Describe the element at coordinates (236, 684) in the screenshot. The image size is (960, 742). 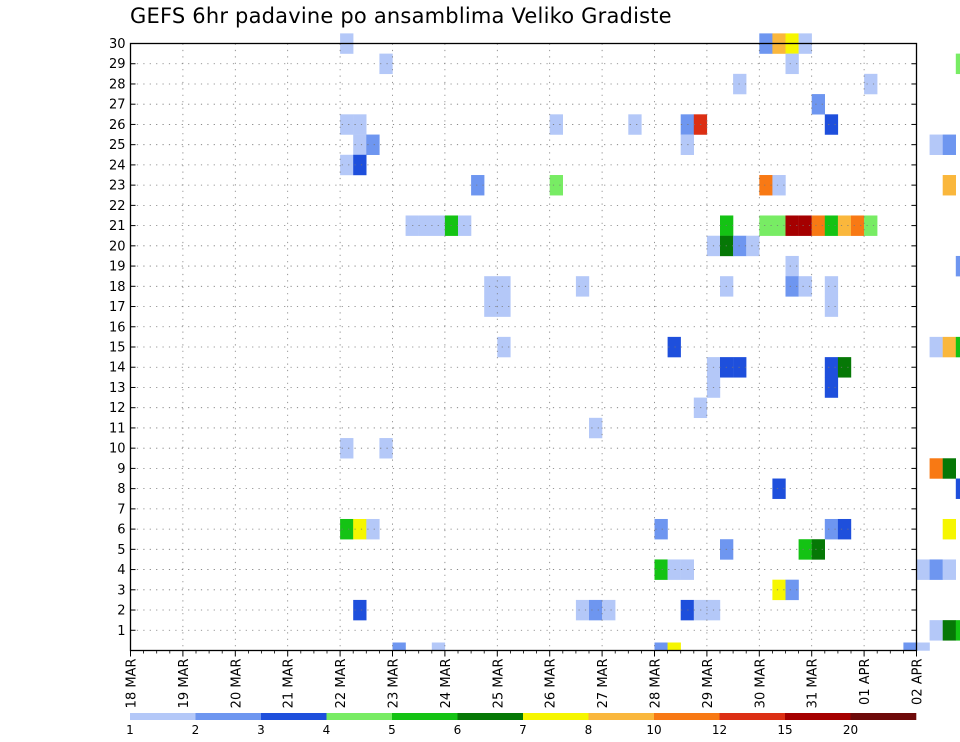
I see `x-tick-label: 20 MAR` at that location.